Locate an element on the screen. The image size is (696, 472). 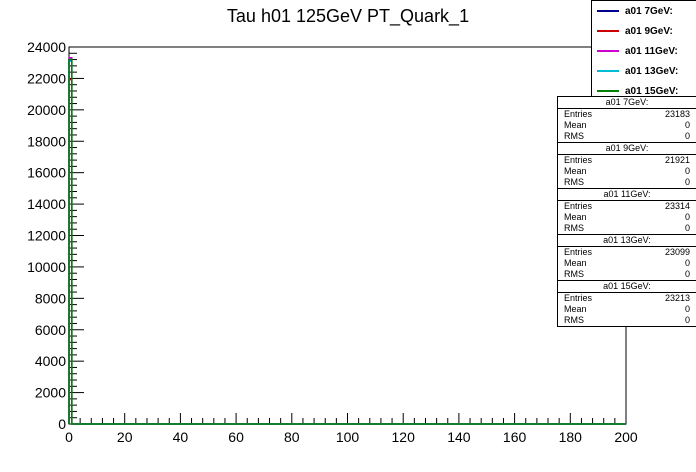
stats-box: a01 7GeV: Entries 23183 Mean 0 RMS 0 is located at coordinates (627, 120).